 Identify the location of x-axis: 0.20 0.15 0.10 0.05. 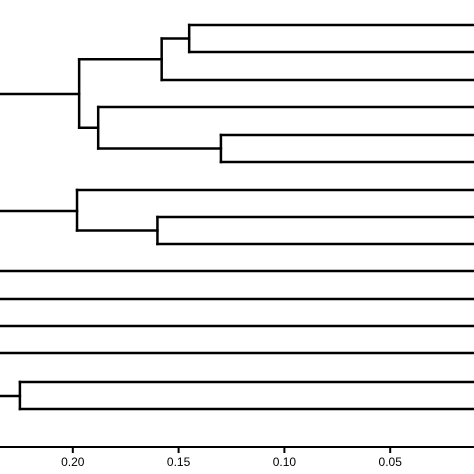
(237, 457).